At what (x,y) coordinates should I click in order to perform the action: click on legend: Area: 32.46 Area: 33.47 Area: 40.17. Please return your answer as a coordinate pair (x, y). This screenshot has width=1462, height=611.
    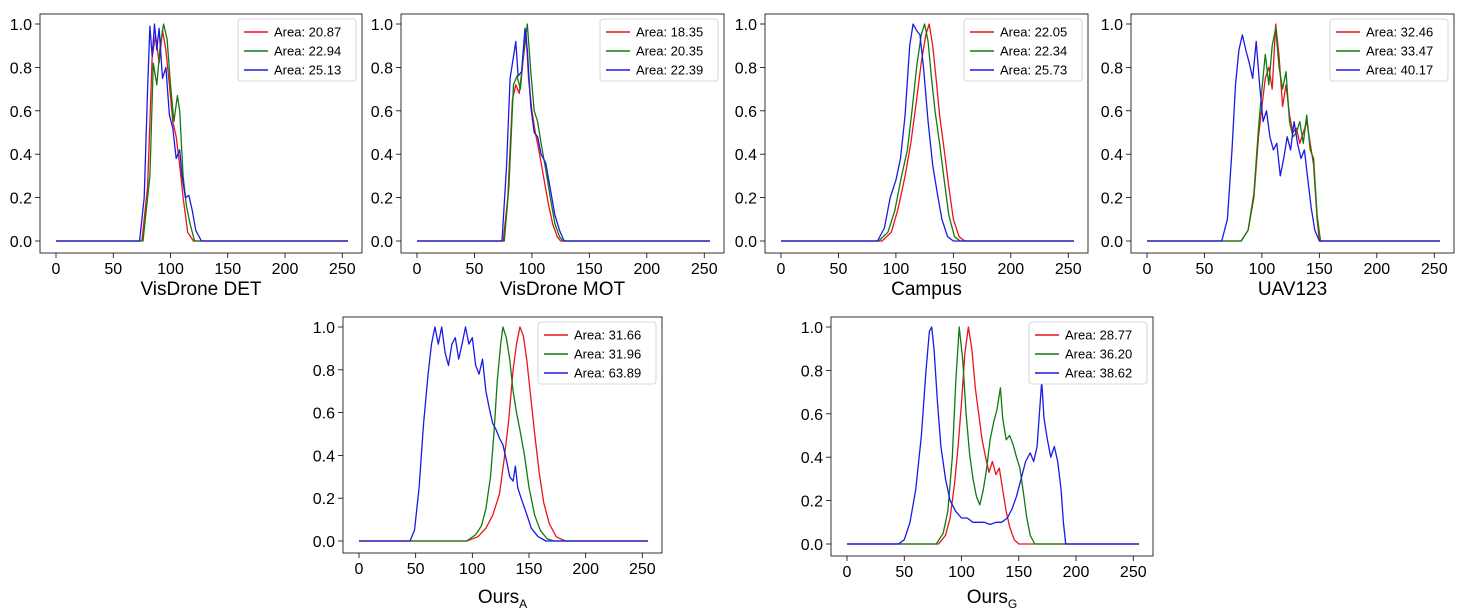
    Looking at the image, I should click on (1389, 50).